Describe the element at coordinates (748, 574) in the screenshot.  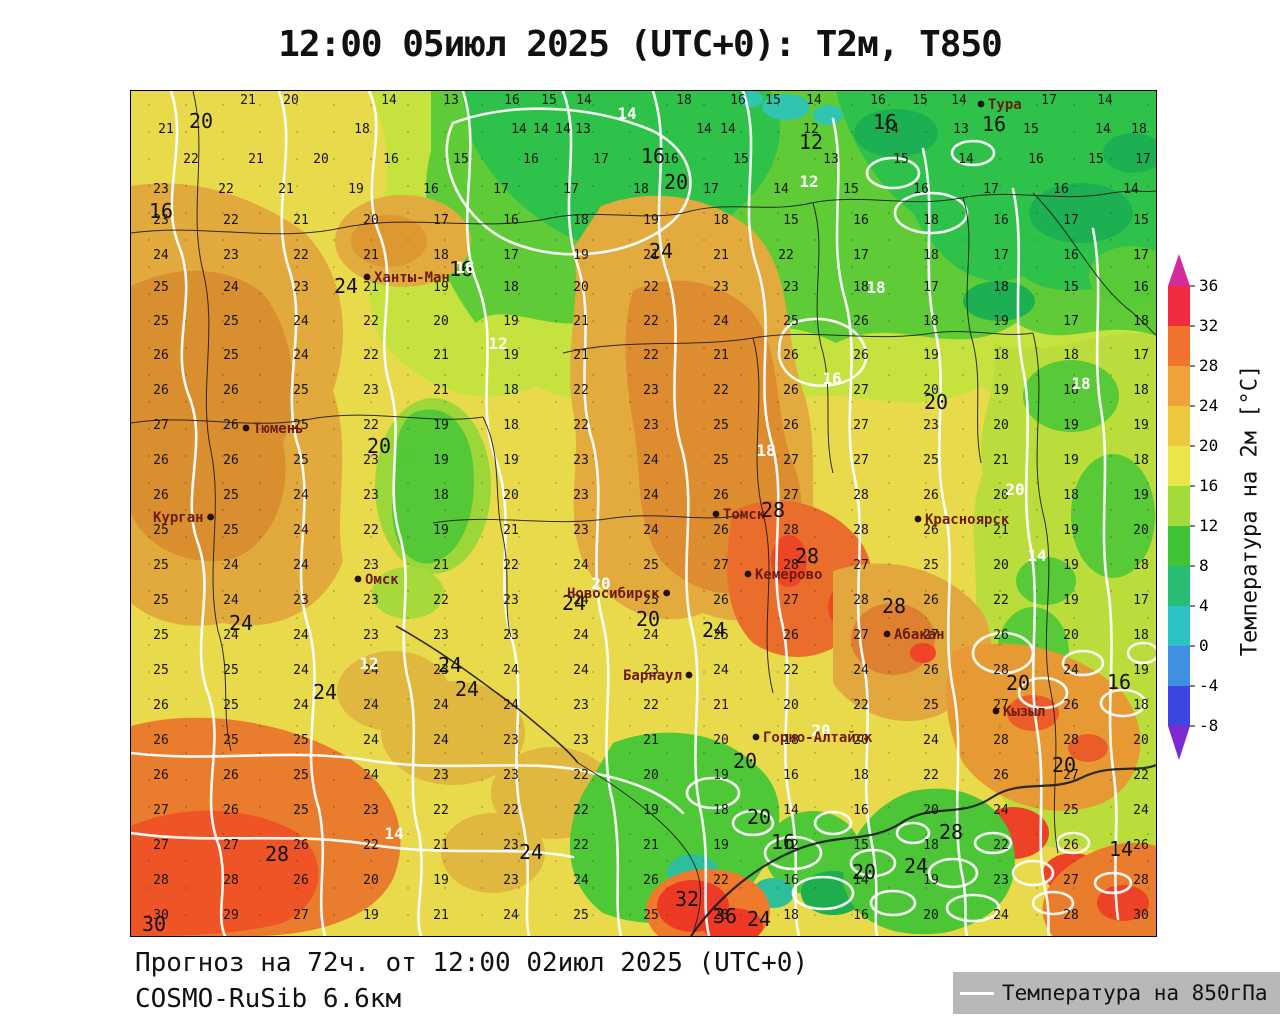
I see `city-marker-dot` at that location.